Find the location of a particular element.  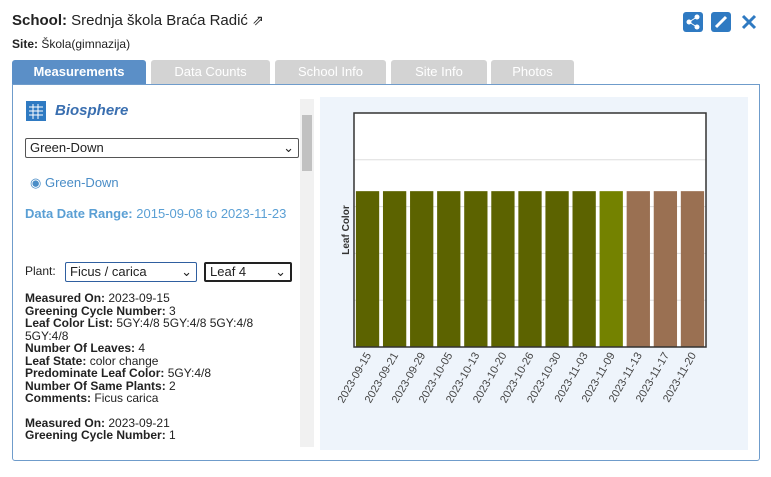

field-label: Leaf Color List: is located at coordinates (69, 323).